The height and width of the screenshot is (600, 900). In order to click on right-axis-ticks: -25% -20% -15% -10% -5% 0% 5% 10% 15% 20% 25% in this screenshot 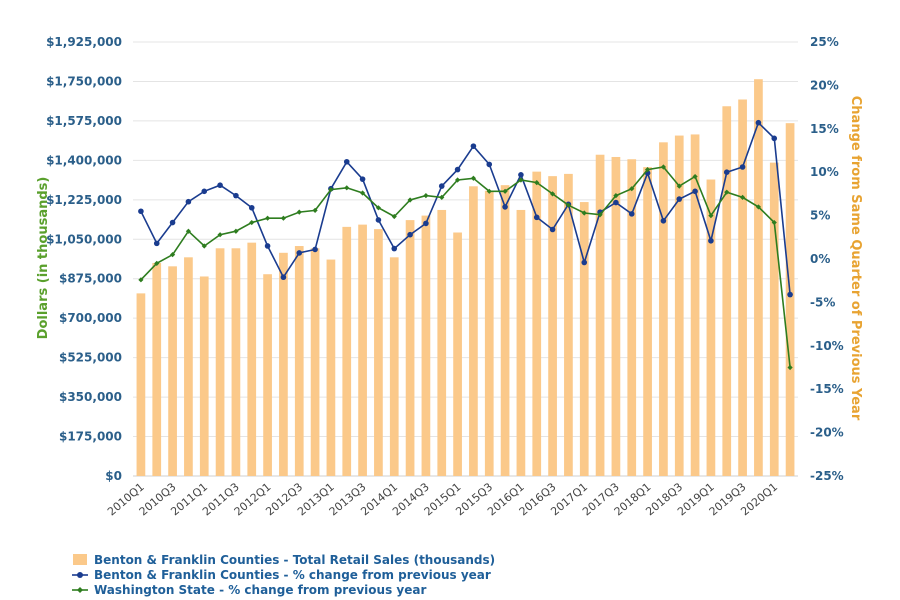, I will do `click(827, 259)`.